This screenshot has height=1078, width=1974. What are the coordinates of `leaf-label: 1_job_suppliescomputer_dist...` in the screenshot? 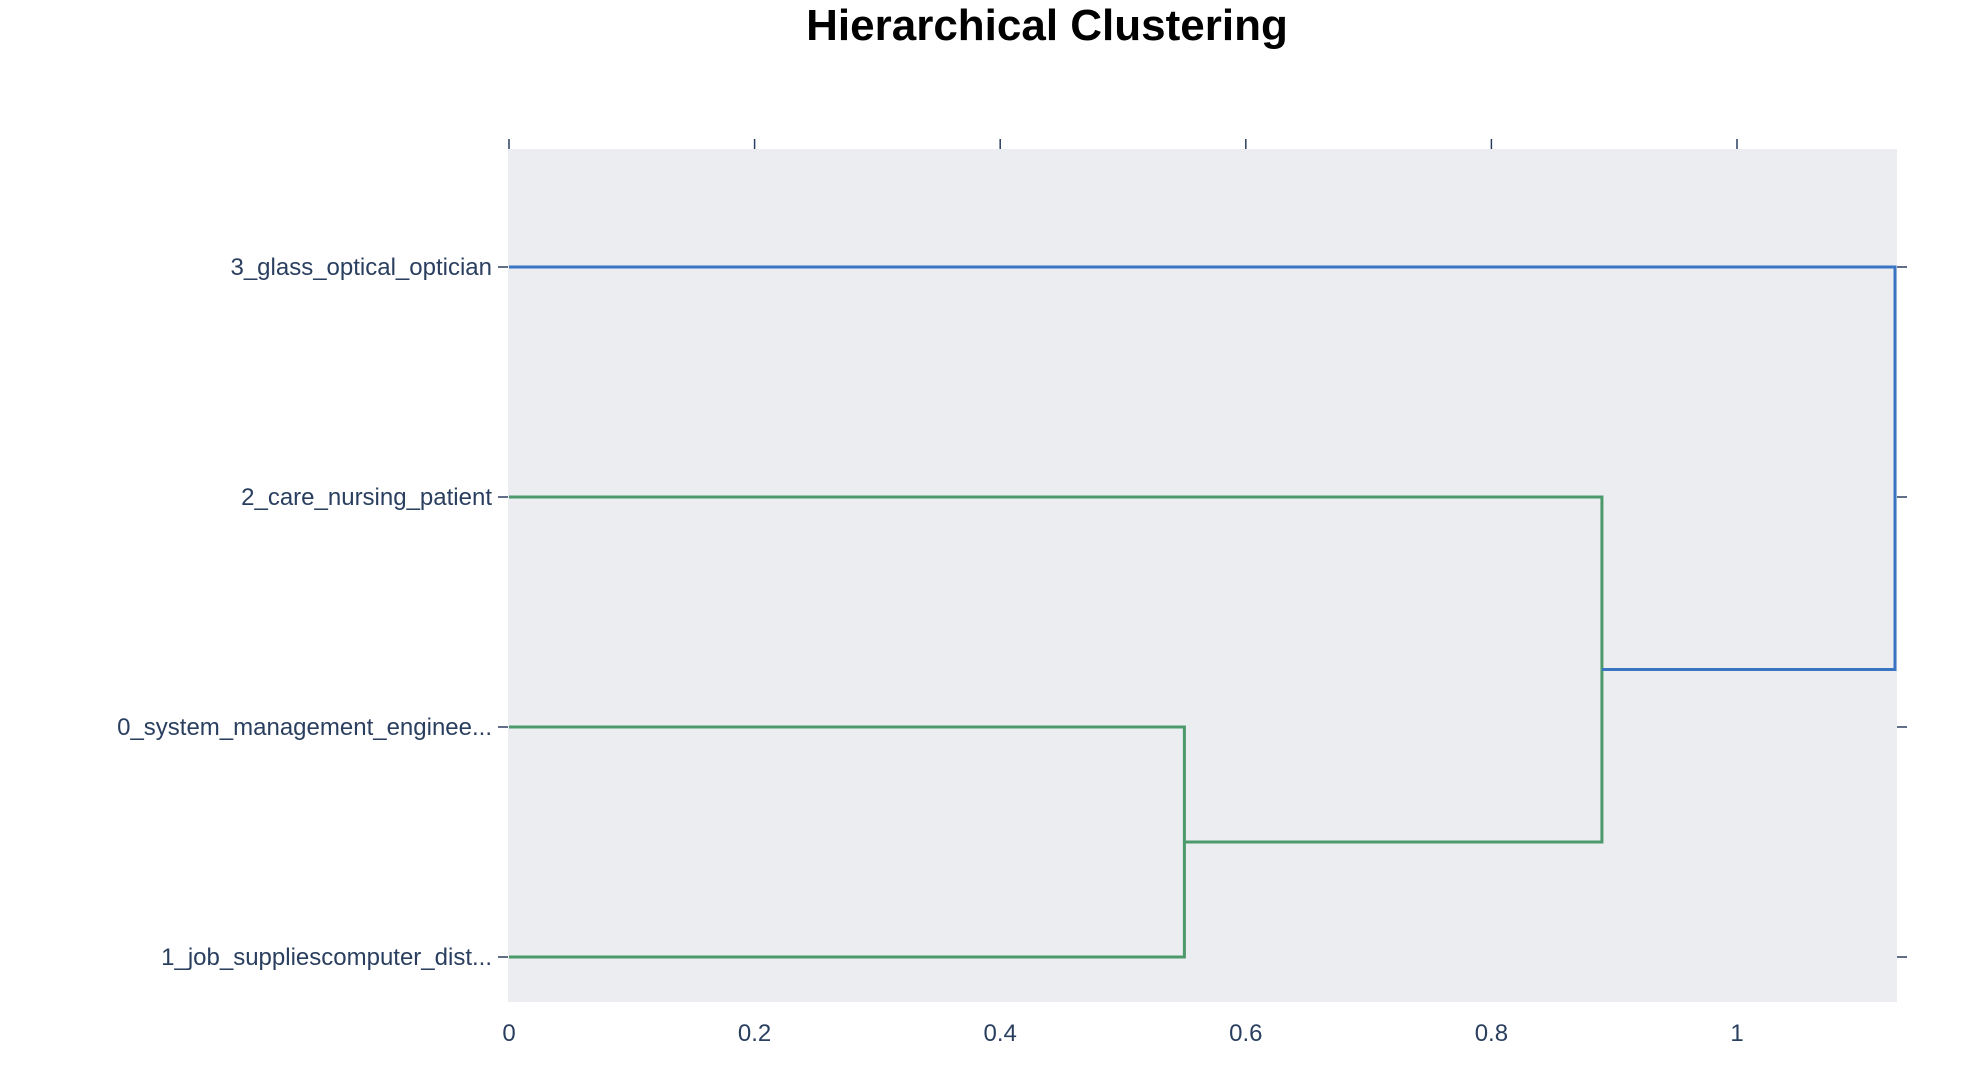 It's located at (326, 957).